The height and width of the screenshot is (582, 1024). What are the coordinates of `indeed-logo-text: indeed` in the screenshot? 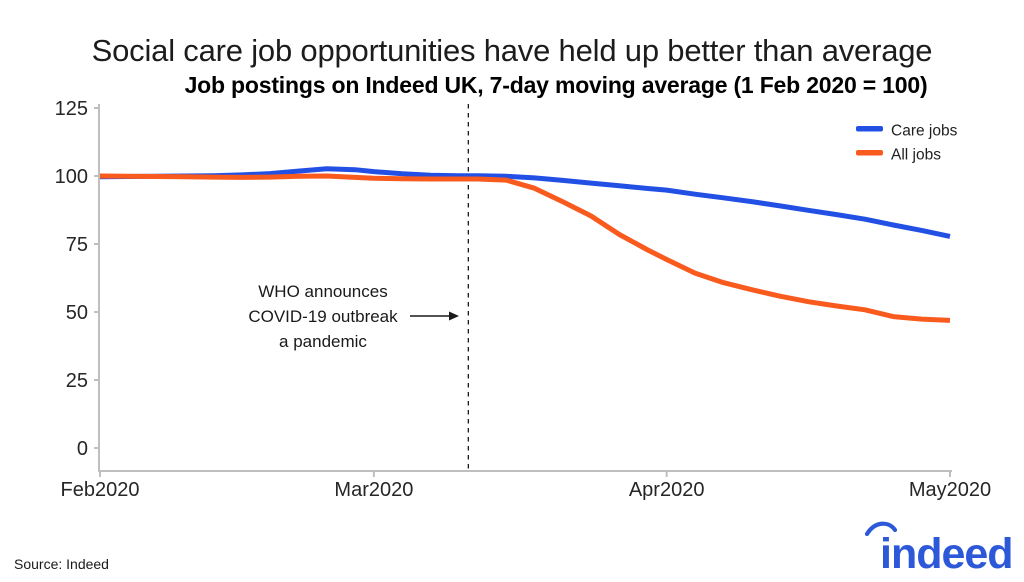 It's located at (946, 553).